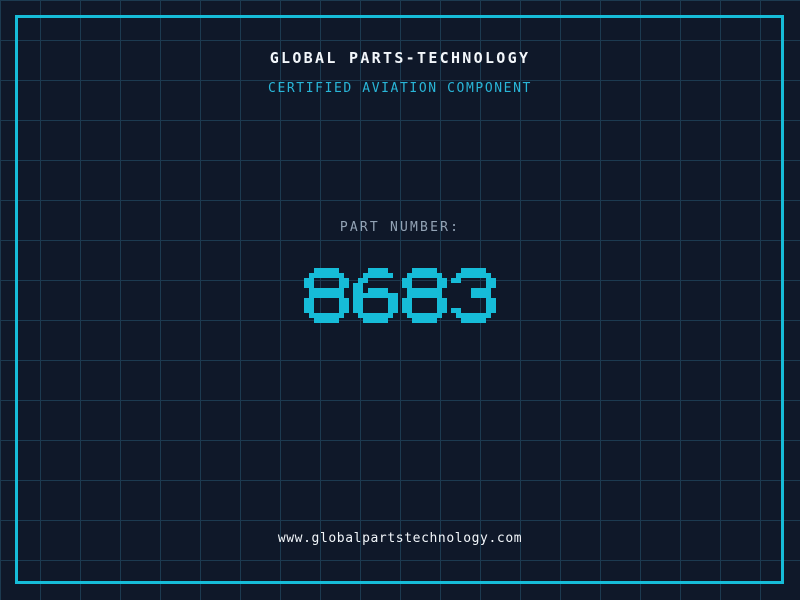 Image resolution: width=800 pixels, height=600 pixels. What do you see at coordinates (400, 58) in the screenshot?
I see `page-title: GLOBAL PARTS-TECHNOLOGY` at bounding box center [400, 58].